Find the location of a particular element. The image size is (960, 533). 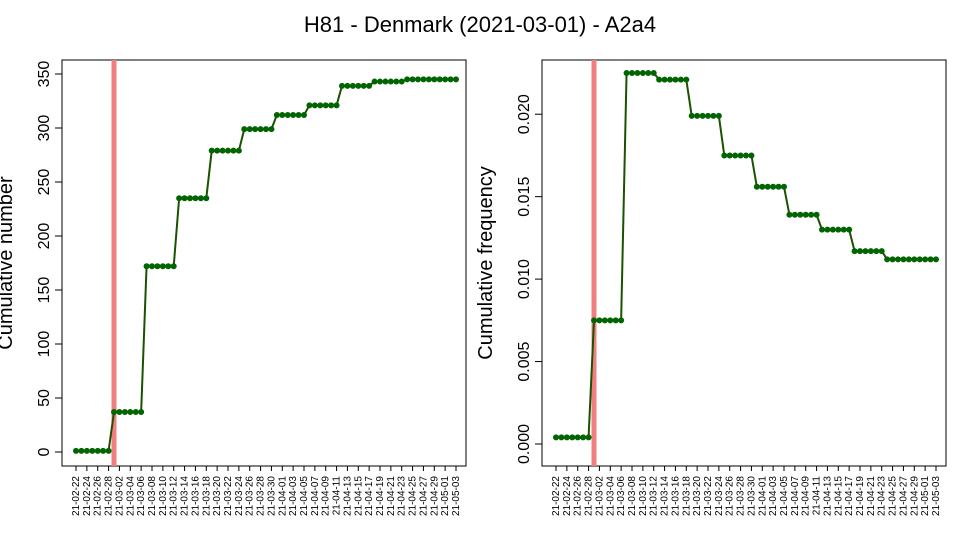

y-axis-title: Cumulative number is located at coordinates (8, 263).